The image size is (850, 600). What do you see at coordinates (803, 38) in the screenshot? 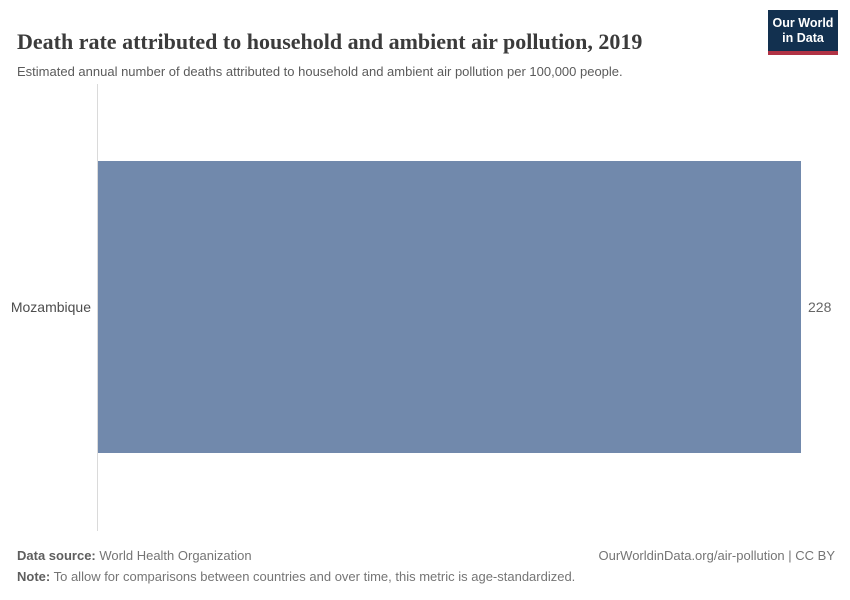
I see `owid-logo-line2: in Data` at bounding box center [803, 38].